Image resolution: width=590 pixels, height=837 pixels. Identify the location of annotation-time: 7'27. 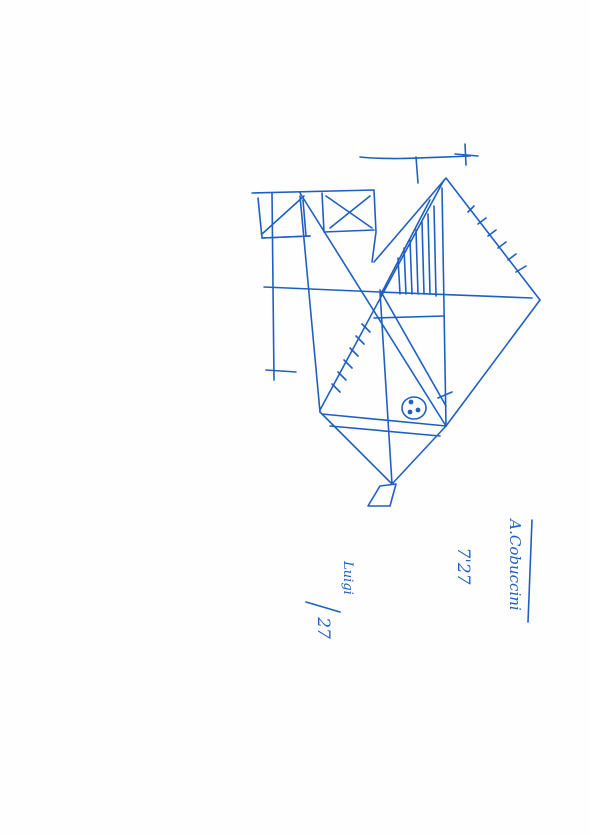
(463, 565).